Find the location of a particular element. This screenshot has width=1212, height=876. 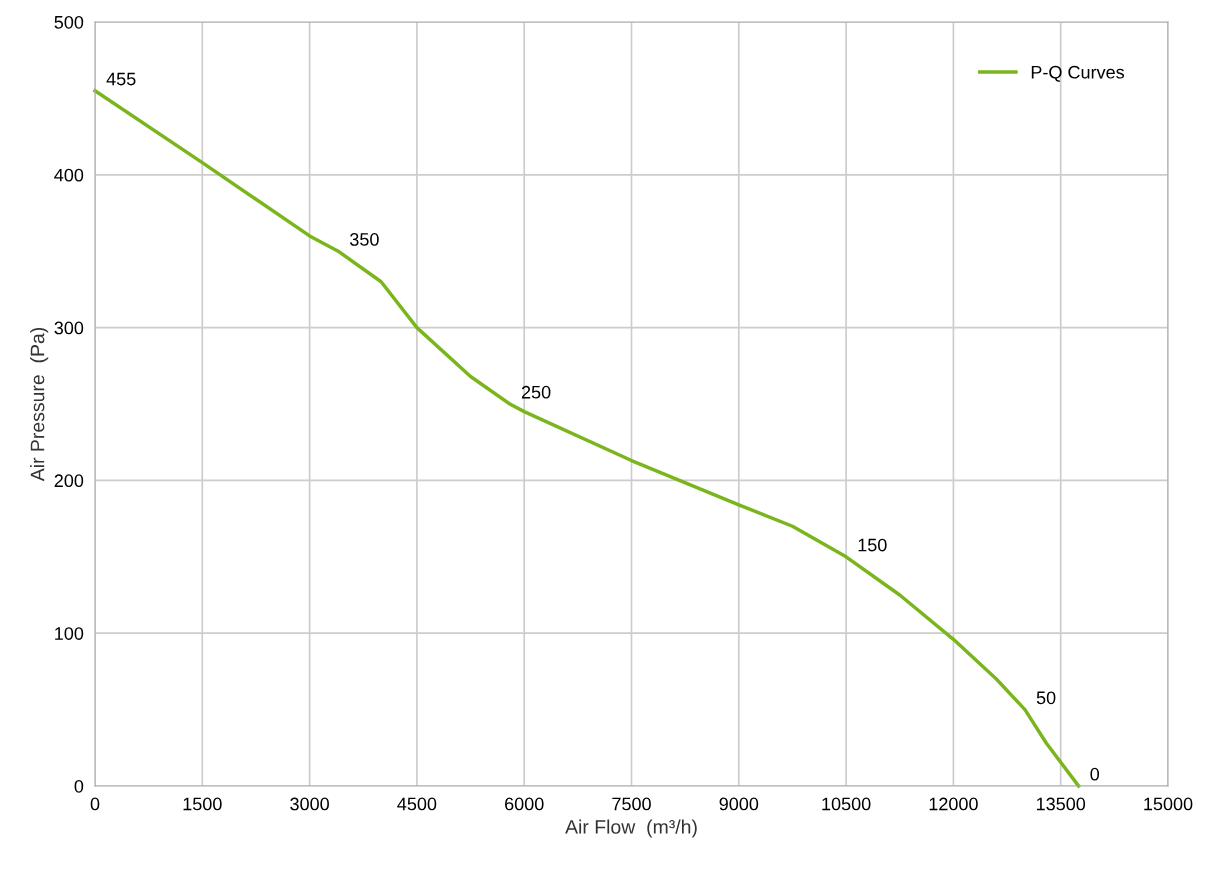

x-tick-label: 4500 is located at coordinates (417, 804).